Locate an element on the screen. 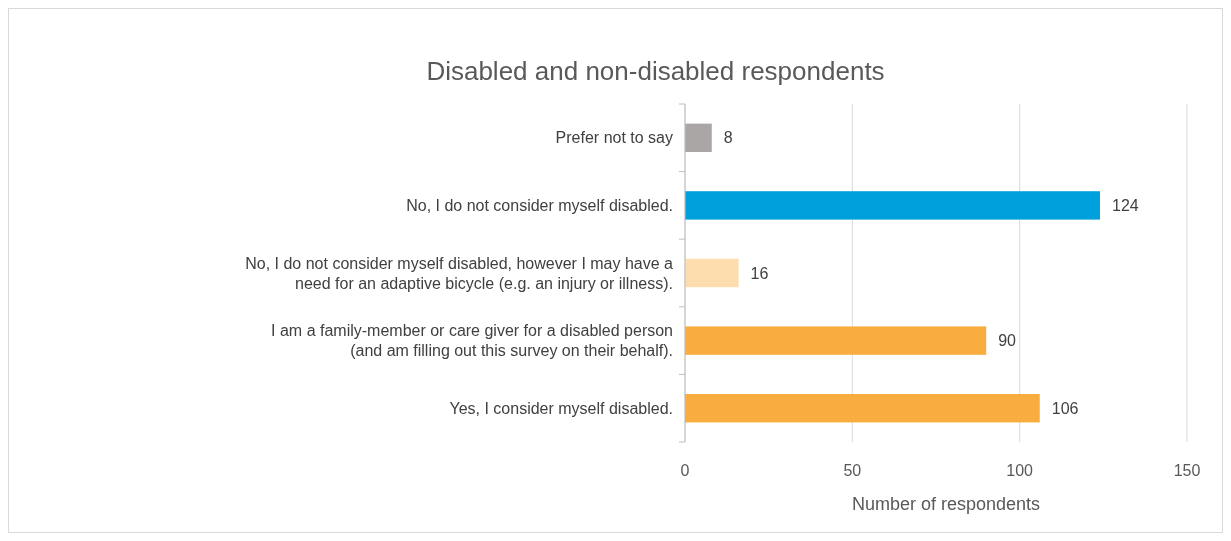  y-tick-label: No, I do not consider myself disabled, however I may have a need for an adaptive bicycle (e.g. an injury or illness). is located at coordinates (459, 273).